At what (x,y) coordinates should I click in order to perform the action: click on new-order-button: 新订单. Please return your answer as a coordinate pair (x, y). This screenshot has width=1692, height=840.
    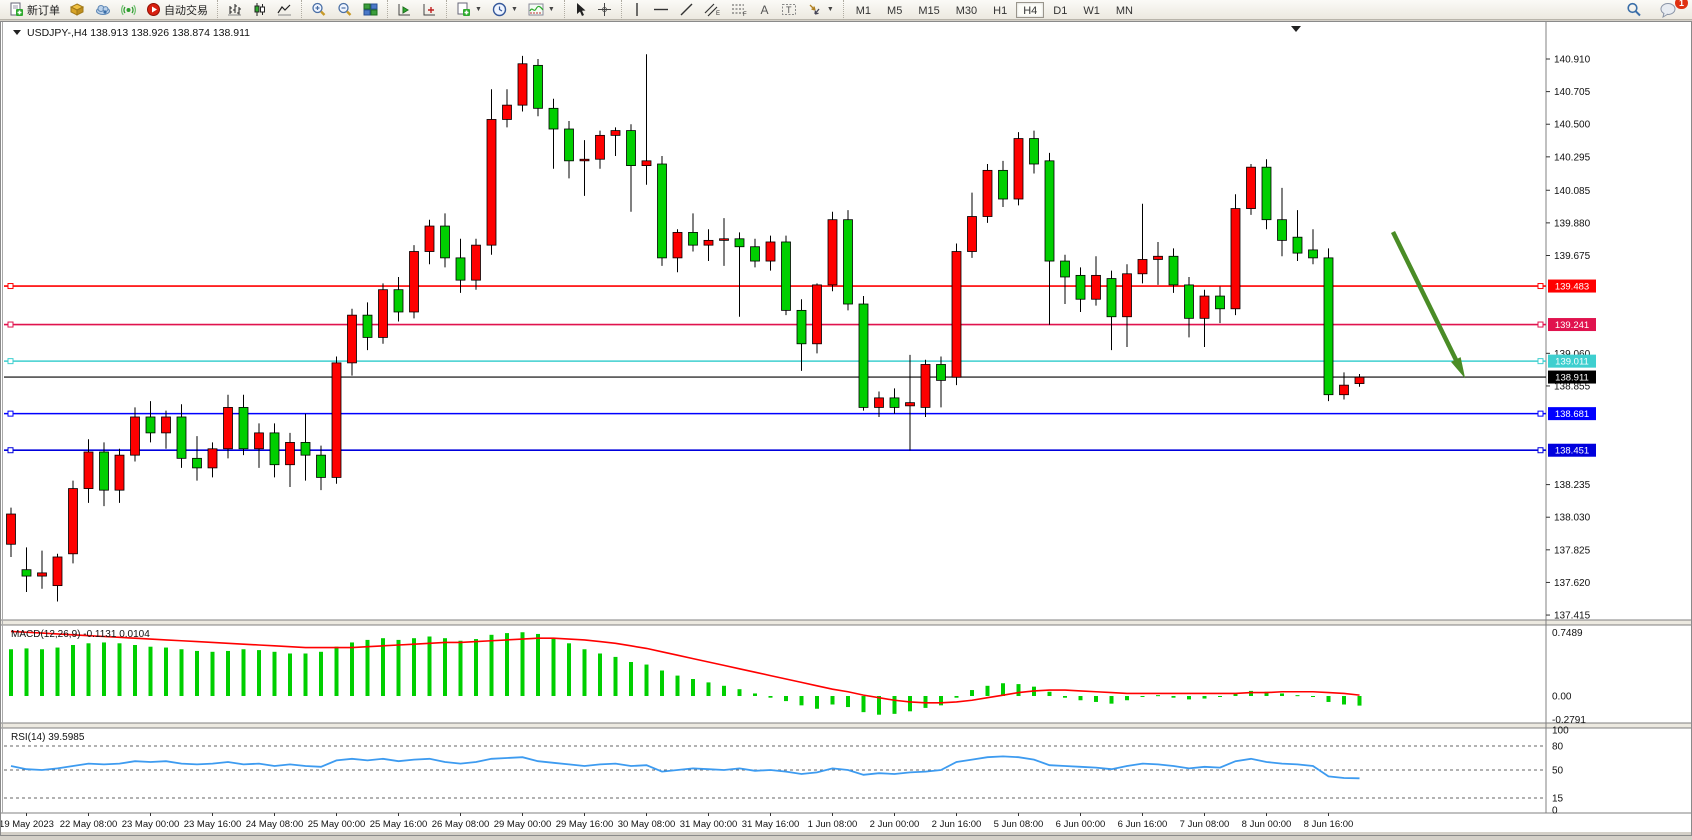
    Looking at the image, I should click on (34, 10).